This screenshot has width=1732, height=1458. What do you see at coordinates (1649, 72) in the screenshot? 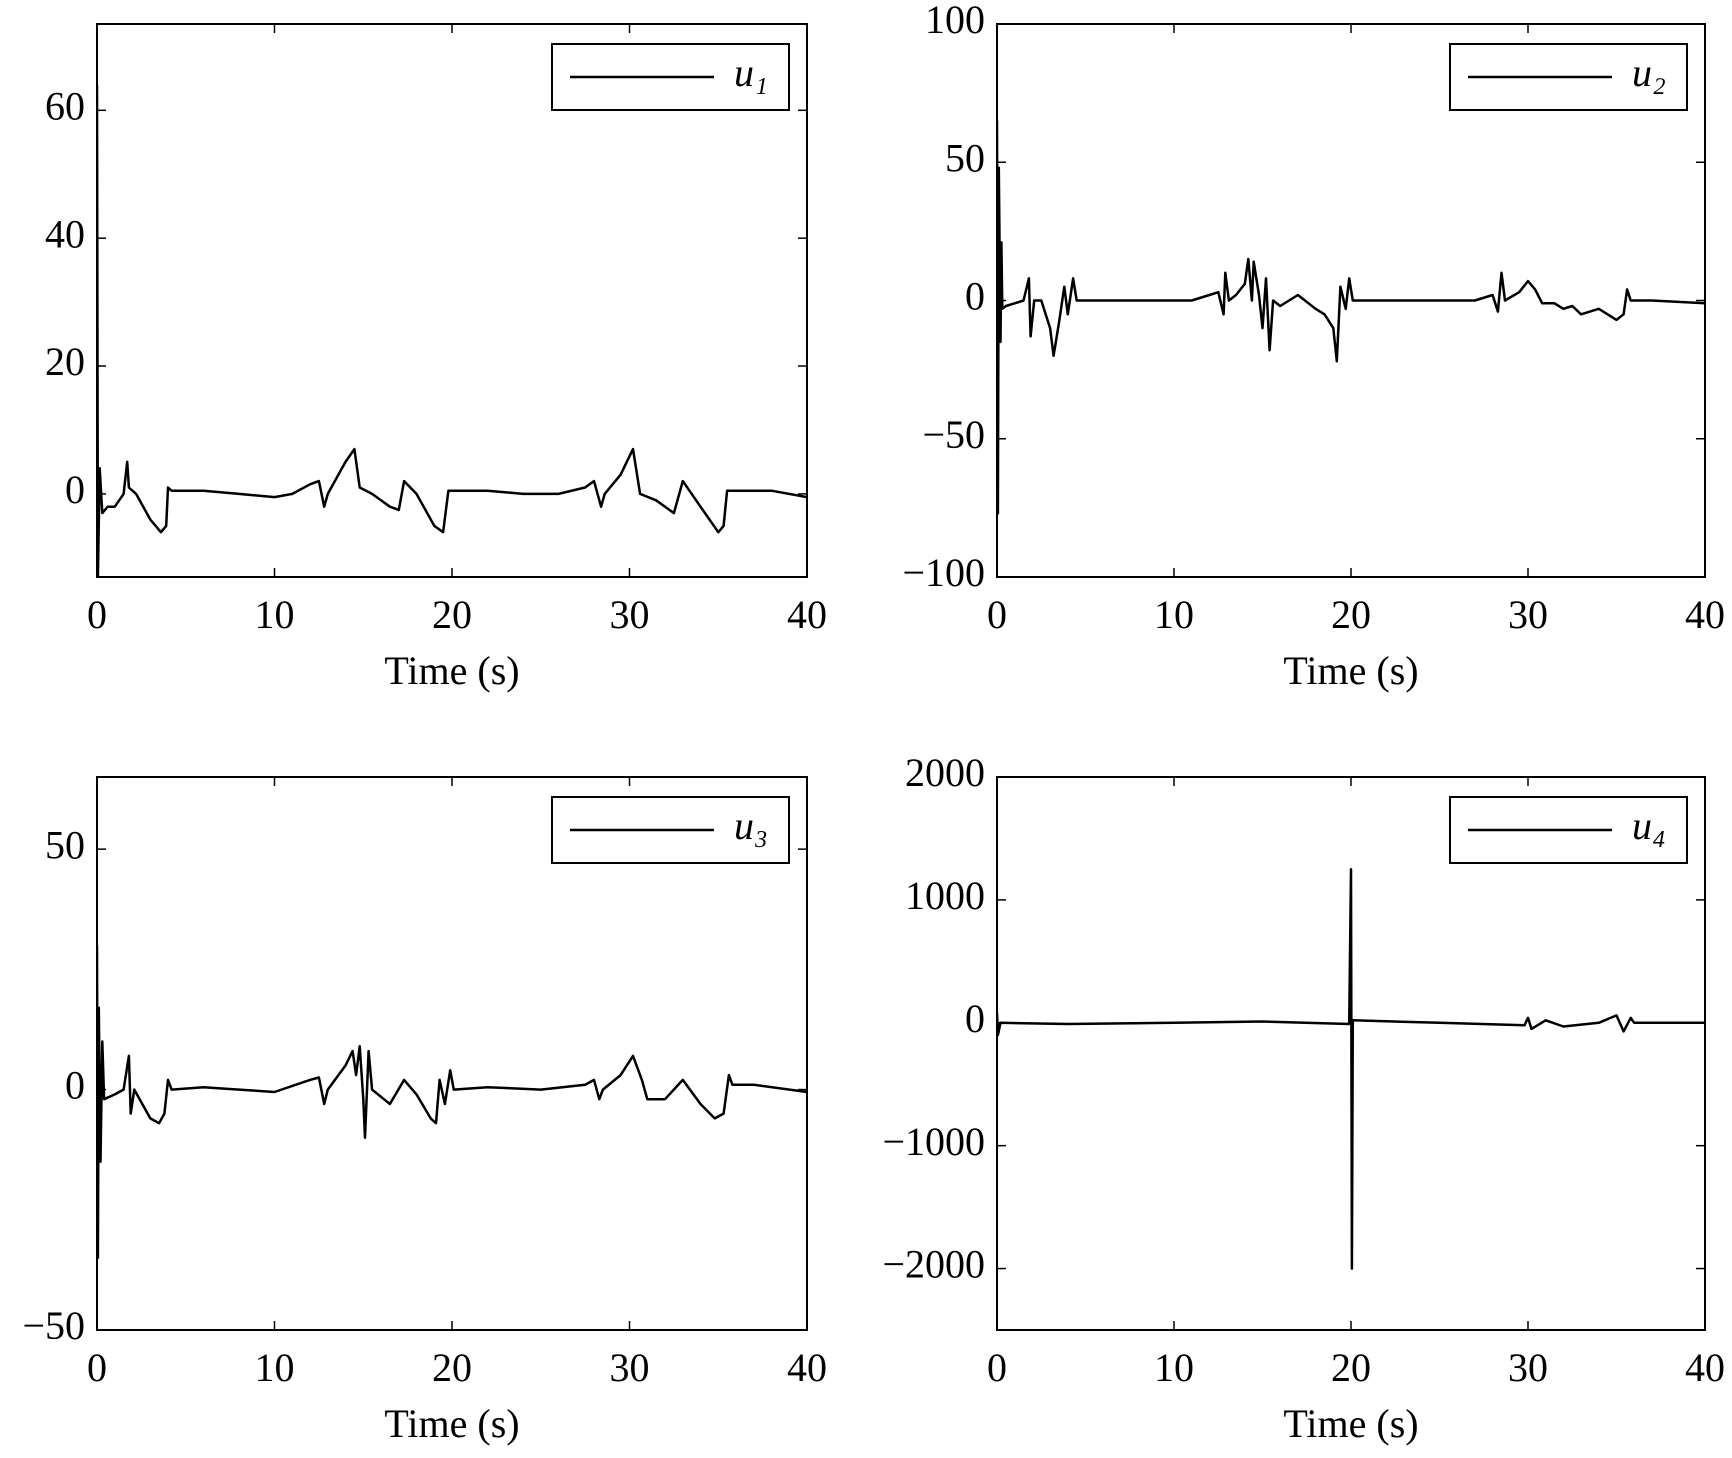
I see `legend-label: u₂` at bounding box center [1649, 72].